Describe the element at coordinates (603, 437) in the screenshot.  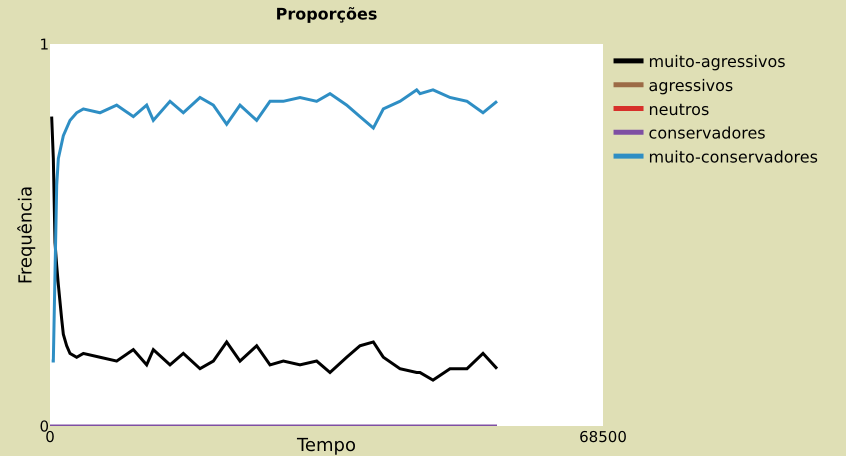
I see `x-tick-label: 68500` at that location.